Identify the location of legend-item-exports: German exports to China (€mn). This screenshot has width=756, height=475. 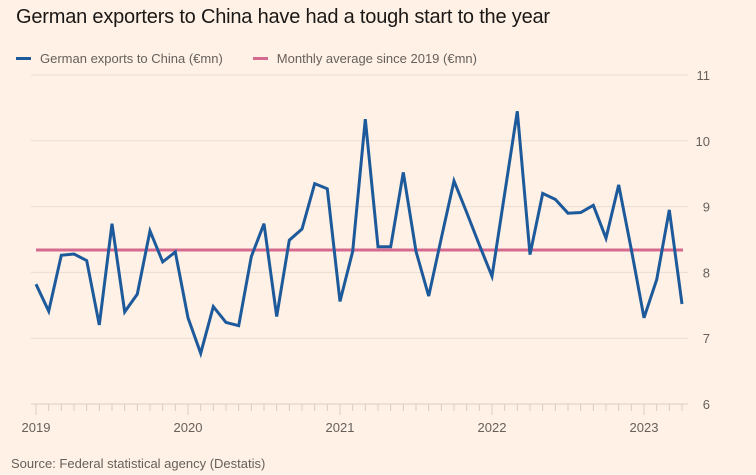
(119, 58).